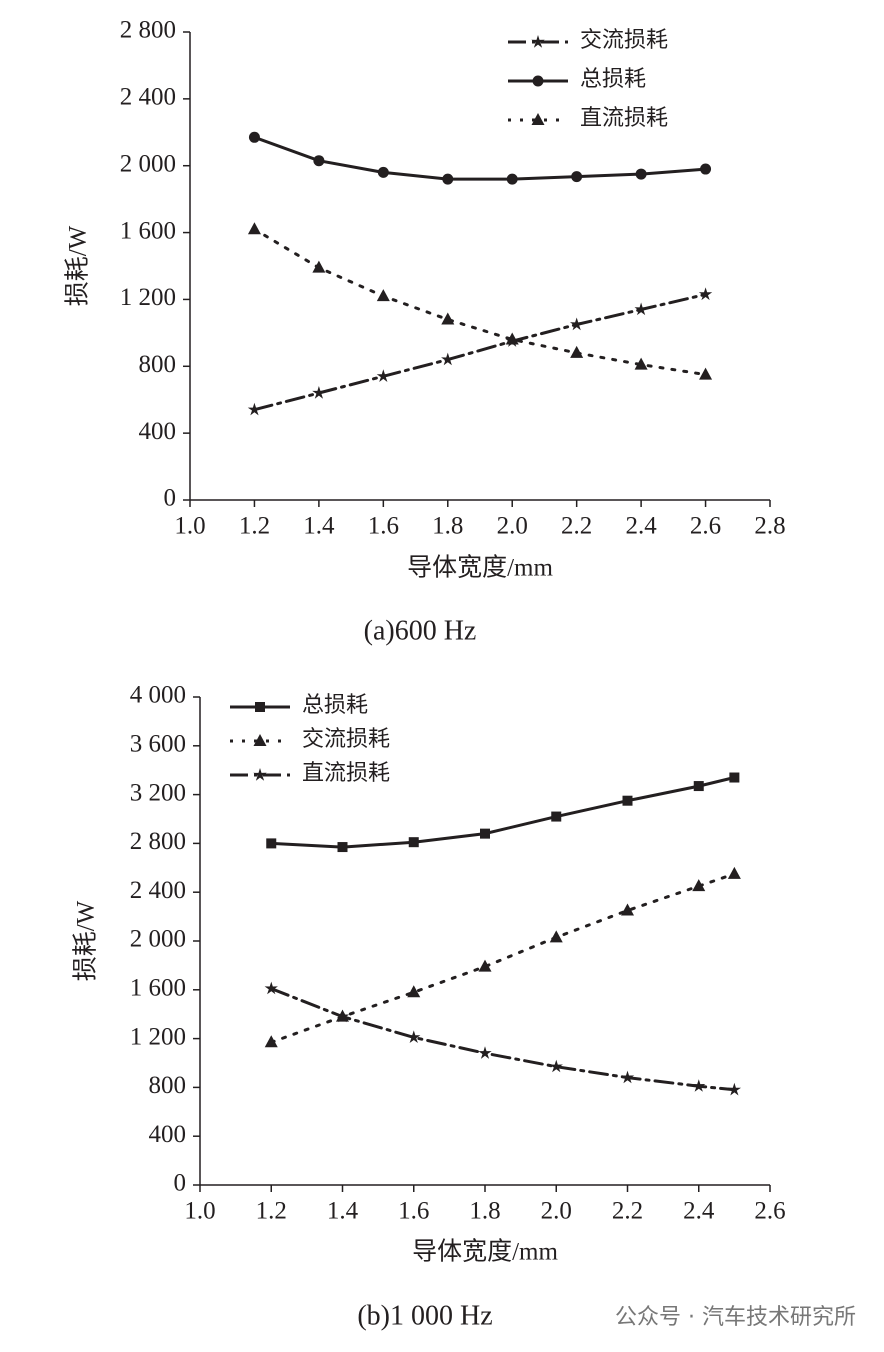  Describe the element at coordinates (424, 1315) in the screenshot. I see `caption: (b)1 000 Hz` at that location.